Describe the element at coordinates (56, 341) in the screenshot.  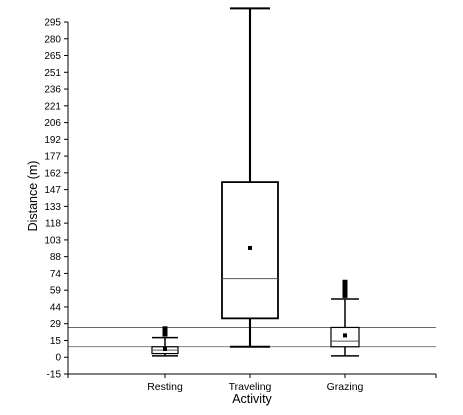
I see `y-tick-label: 15` at that location.